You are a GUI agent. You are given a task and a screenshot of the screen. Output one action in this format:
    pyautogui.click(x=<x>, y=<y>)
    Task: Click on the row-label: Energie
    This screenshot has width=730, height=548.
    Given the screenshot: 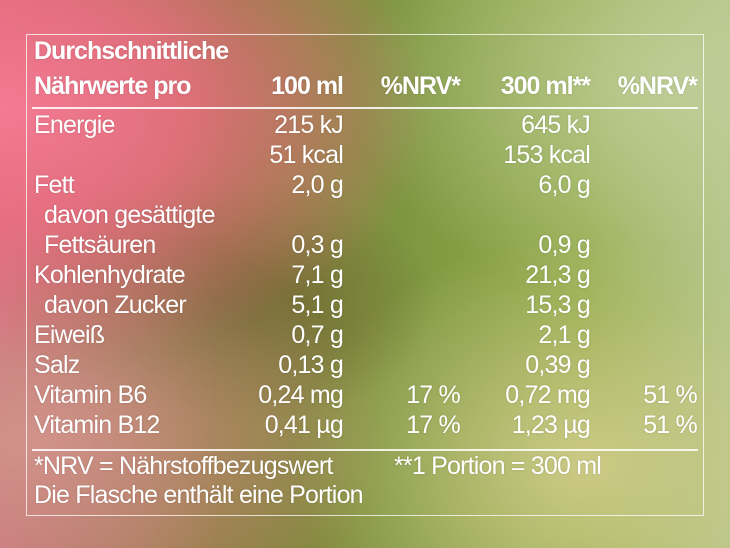 What is the action you would take?
    pyautogui.click(x=74, y=125)
    